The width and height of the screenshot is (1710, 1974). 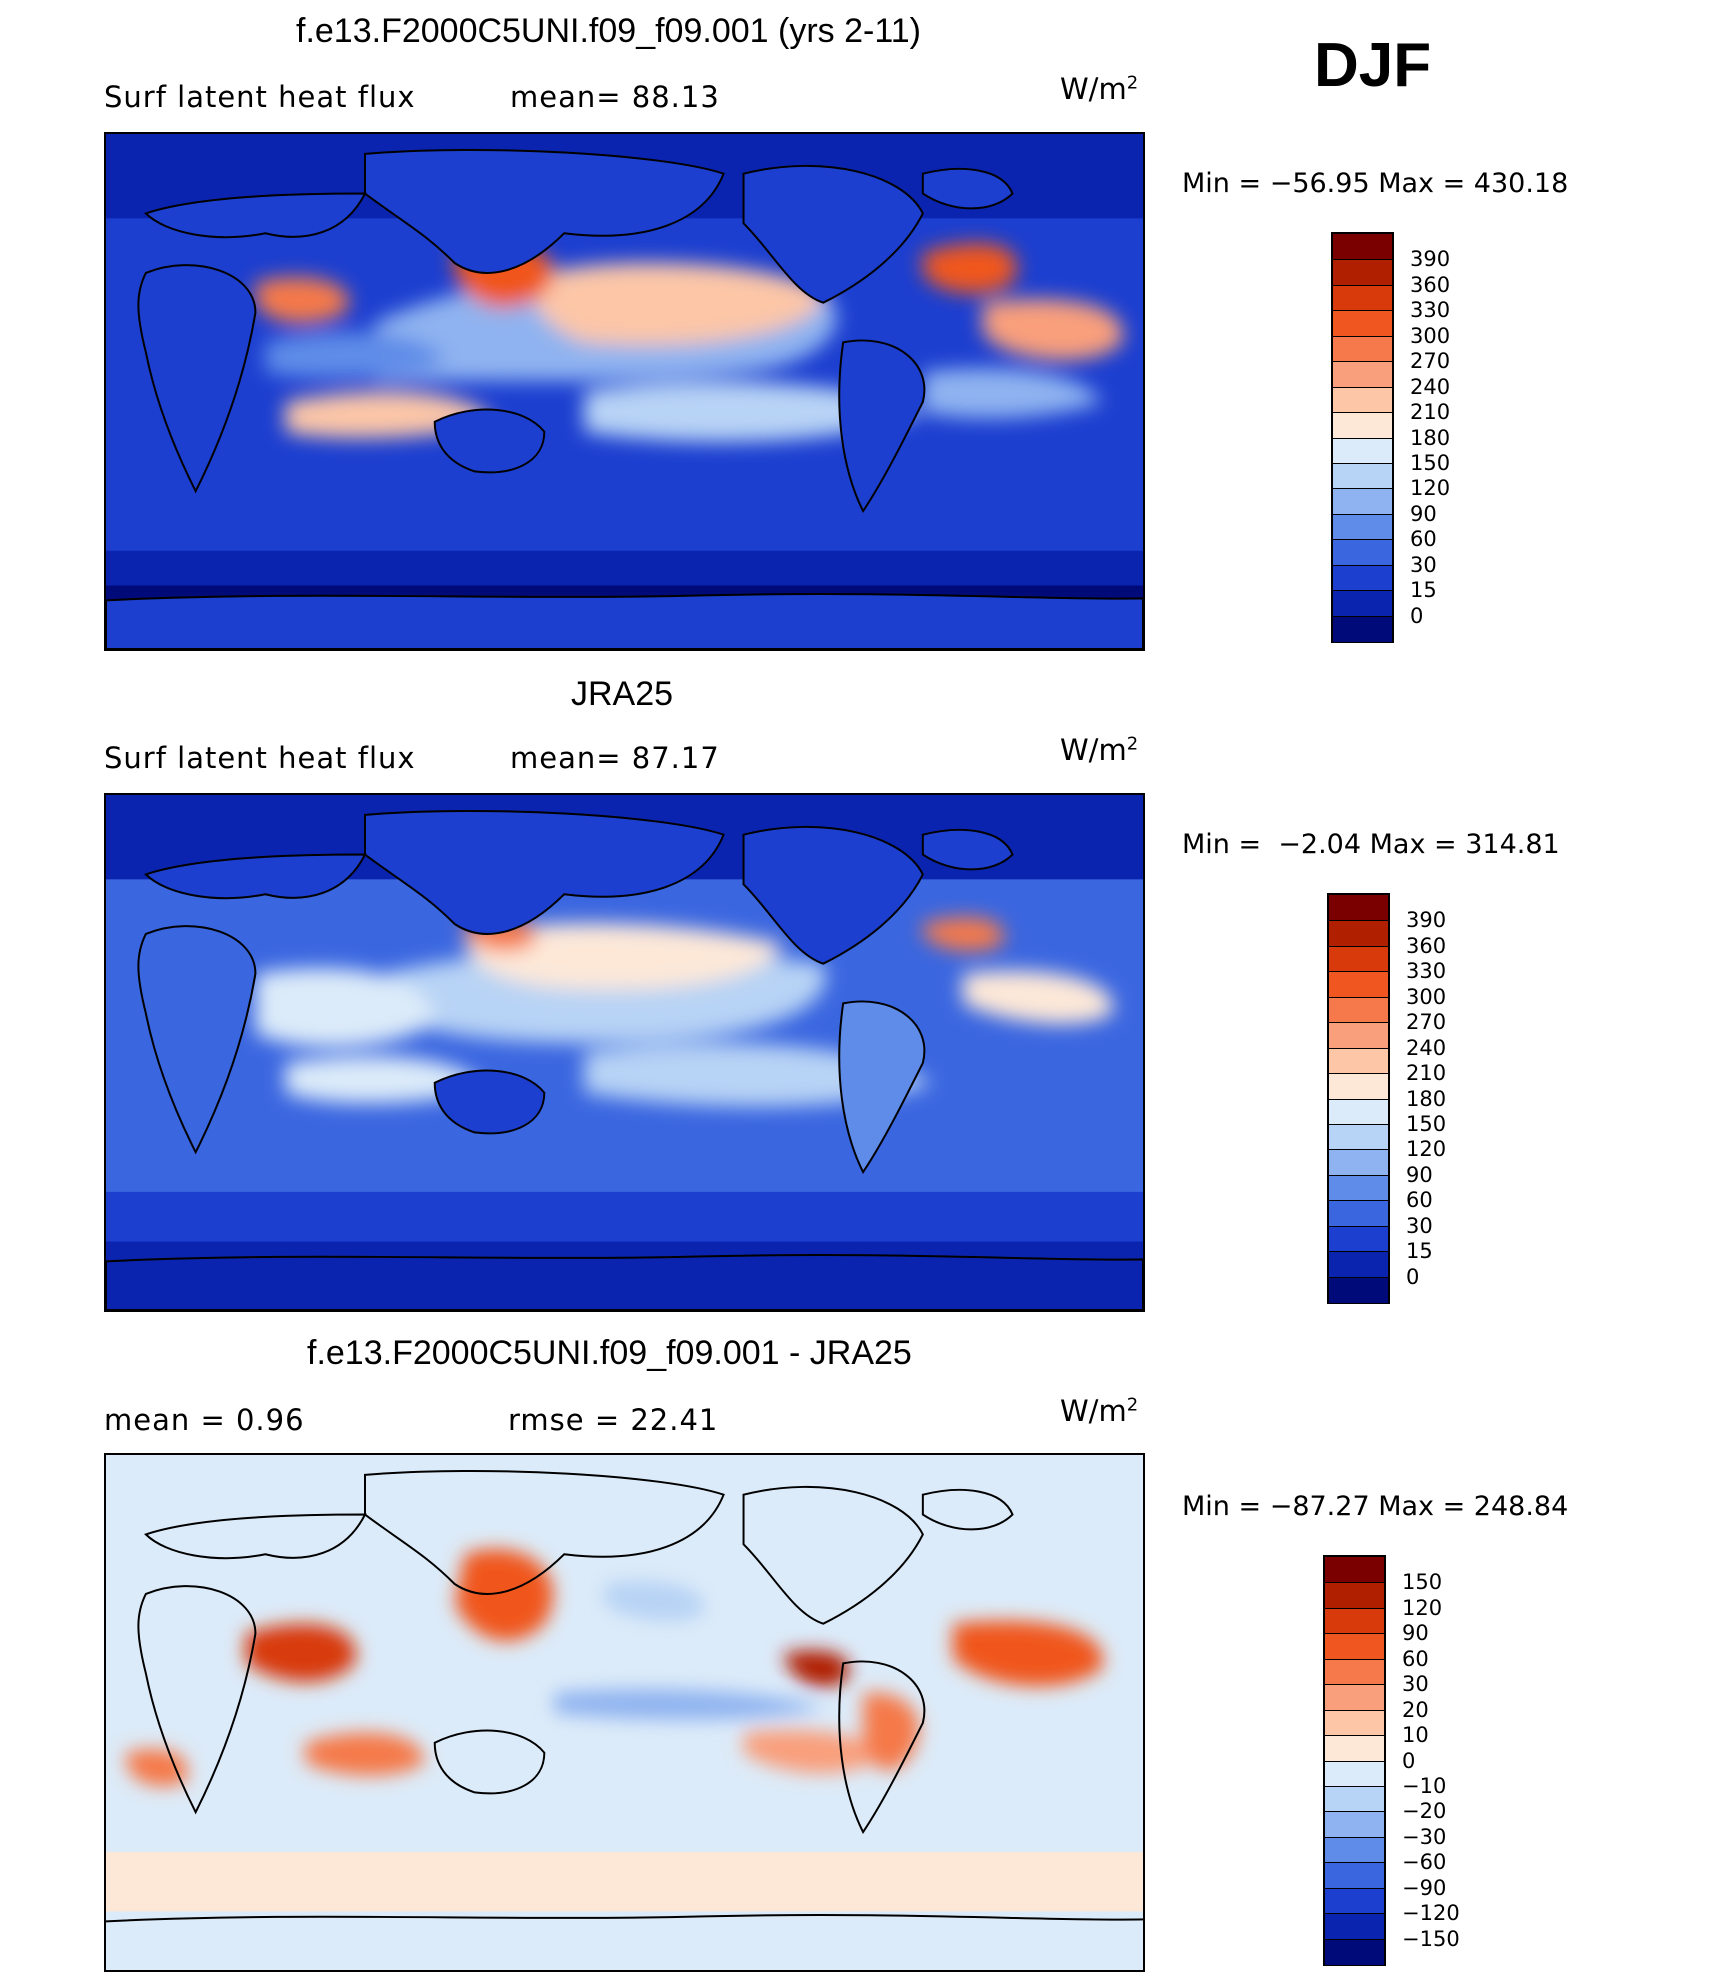 I want to click on season-label: DJF, so click(x=1373, y=65).